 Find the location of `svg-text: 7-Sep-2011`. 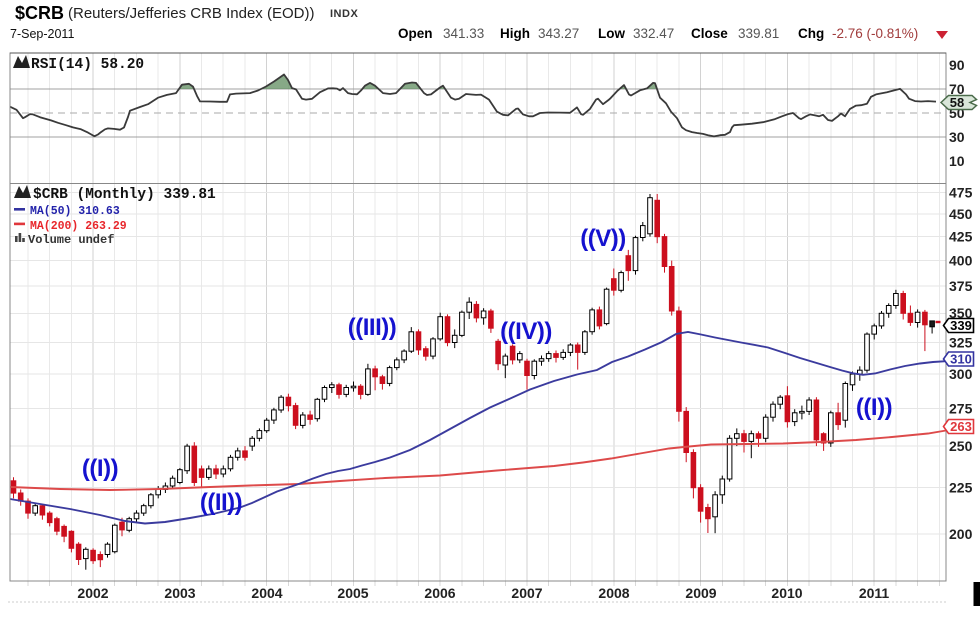

svg-text: 7-Sep-2011 is located at coordinates (42, 34).